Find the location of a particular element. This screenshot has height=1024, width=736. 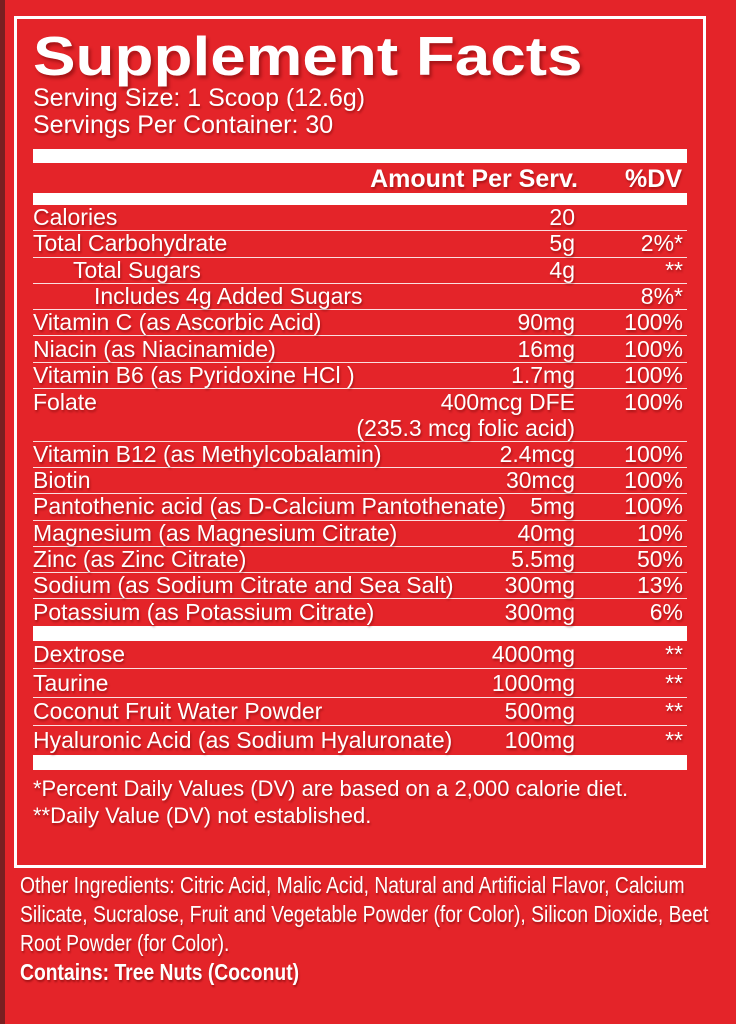

row-name: Vitamin B6 (as Pyridoxine HCl ) is located at coordinates (194, 374).